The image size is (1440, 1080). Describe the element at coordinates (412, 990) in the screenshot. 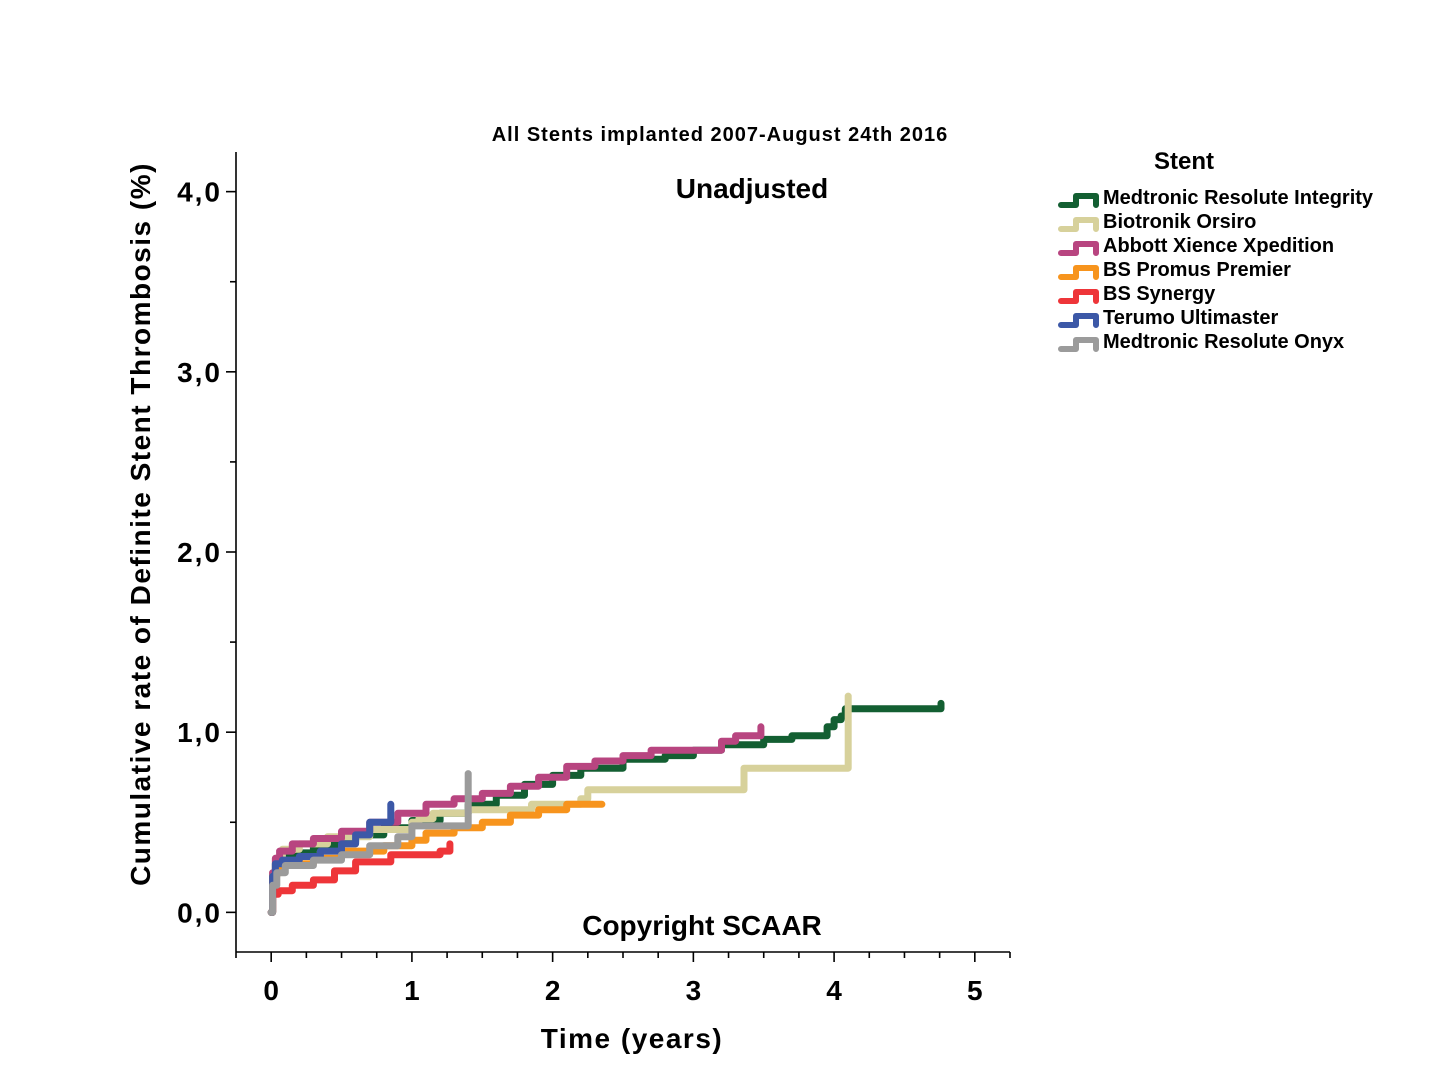

I see `x-tick-label: 1` at that location.